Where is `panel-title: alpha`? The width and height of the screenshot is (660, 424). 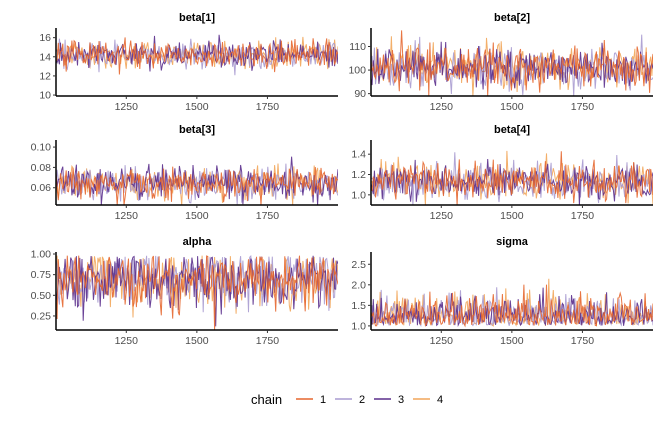
panel-title: alpha is located at coordinates (198, 242).